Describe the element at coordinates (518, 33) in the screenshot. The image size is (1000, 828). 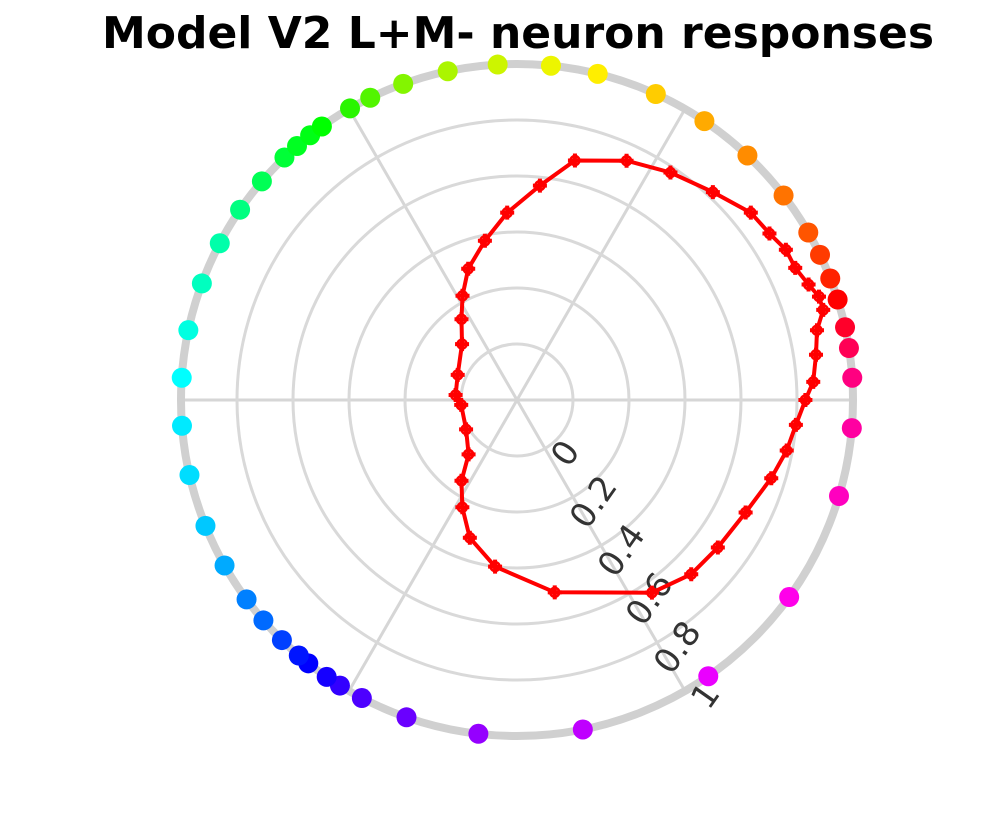
I see `chart-title: Model V2 L+M- neuron responses` at that location.